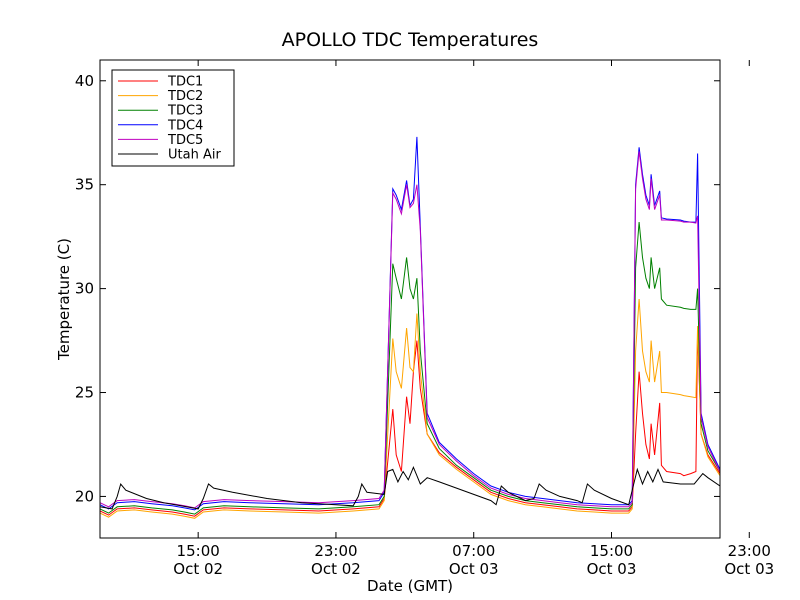 The height and width of the screenshot is (600, 800). What do you see at coordinates (473, 551) in the screenshot?
I see `x-tick-label-time: 07:00` at bounding box center [473, 551].